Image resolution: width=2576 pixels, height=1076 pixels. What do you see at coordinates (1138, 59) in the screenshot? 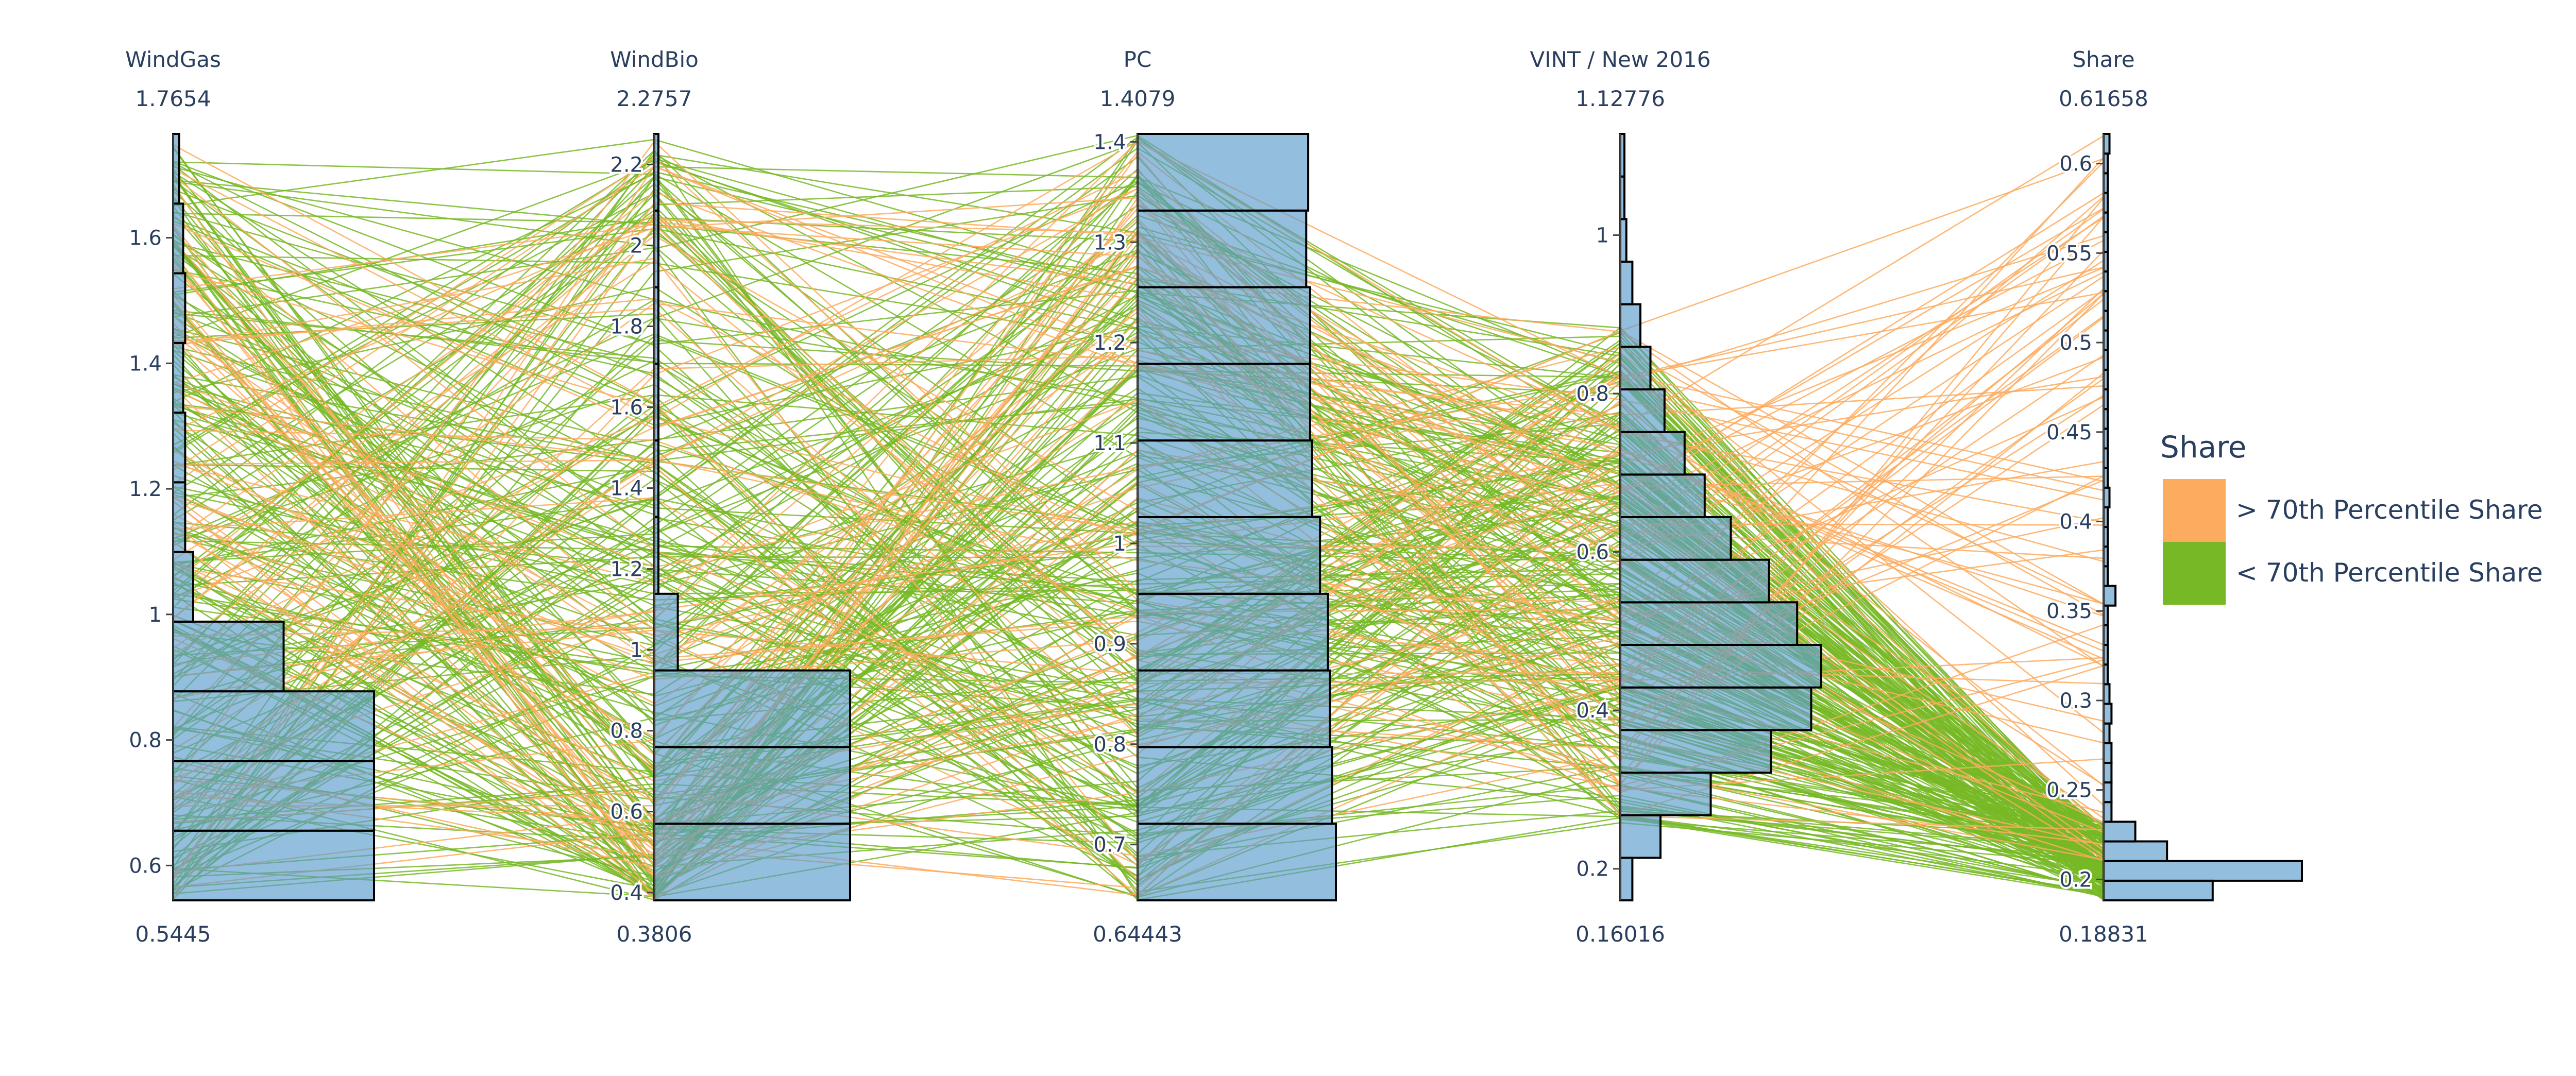
I see `axis-title: PC` at bounding box center [1138, 59].